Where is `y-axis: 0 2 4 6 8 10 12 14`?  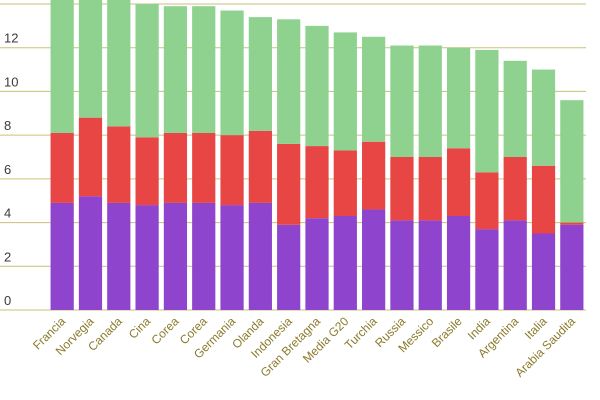 y-axis: 0 2 4 6 8 10 12 14 is located at coordinates (11, 154).